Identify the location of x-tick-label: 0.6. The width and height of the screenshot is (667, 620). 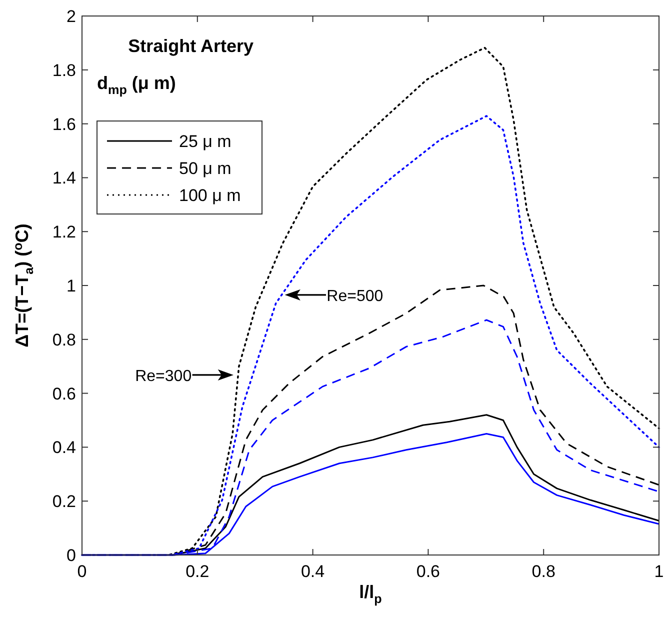
(428, 571).